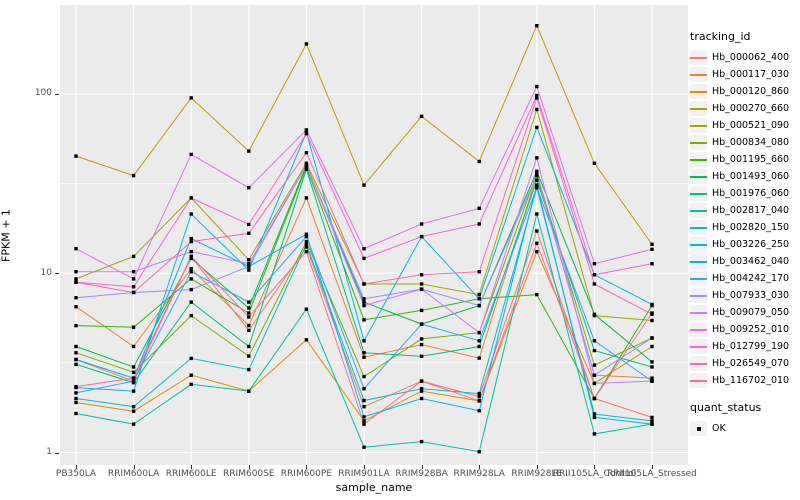  I want to click on x-tick-label-RRIM600LA: RRIM600LA, so click(133, 474).